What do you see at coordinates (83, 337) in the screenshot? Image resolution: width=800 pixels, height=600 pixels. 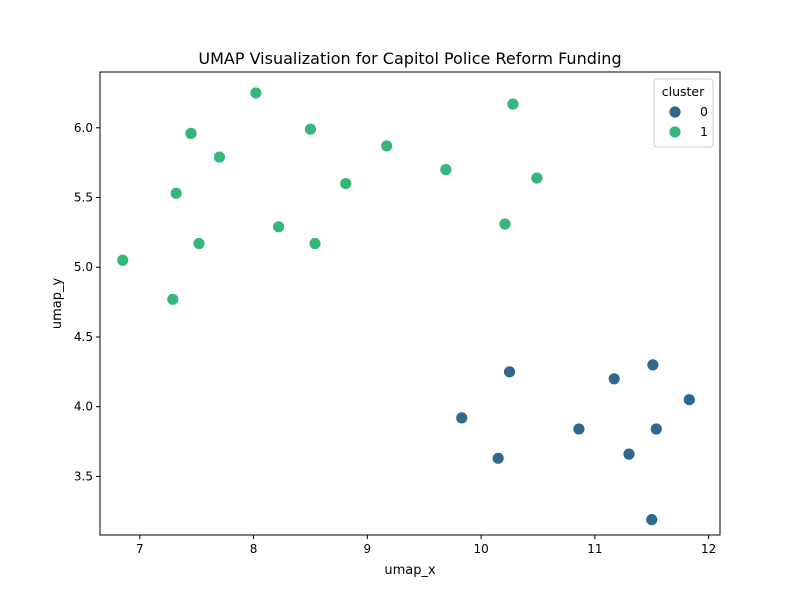 I see `y-tick-label: 4.5` at bounding box center [83, 337].